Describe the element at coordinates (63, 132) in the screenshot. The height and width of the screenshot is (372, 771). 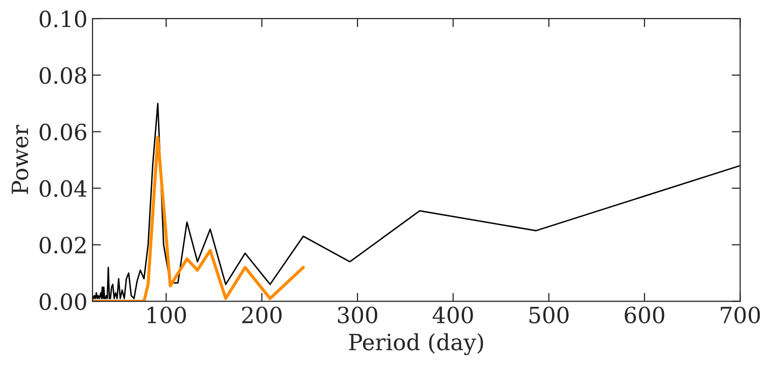
I see `y-tick-label: 0.06` at that location.